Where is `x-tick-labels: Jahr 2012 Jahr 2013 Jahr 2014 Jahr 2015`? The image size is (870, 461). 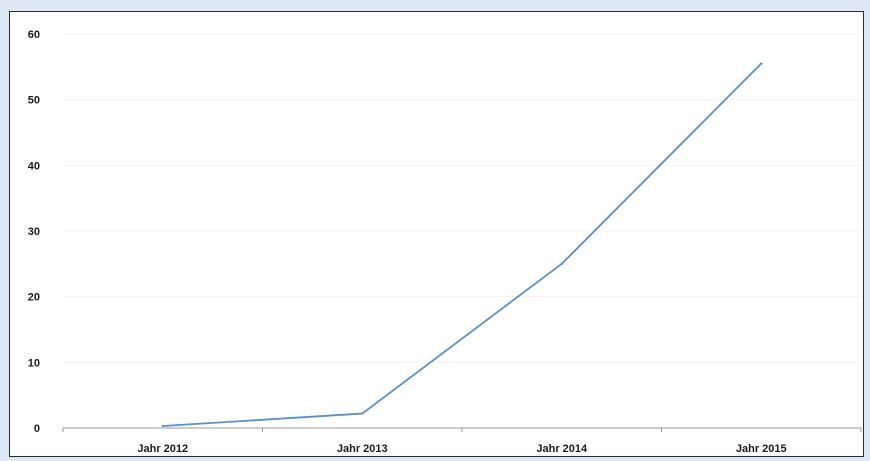
x-tick-labels: Jahr 2012 Jahr 2013 Jahr 2014 Jahr 2015 is located at coordinates (461, 449).